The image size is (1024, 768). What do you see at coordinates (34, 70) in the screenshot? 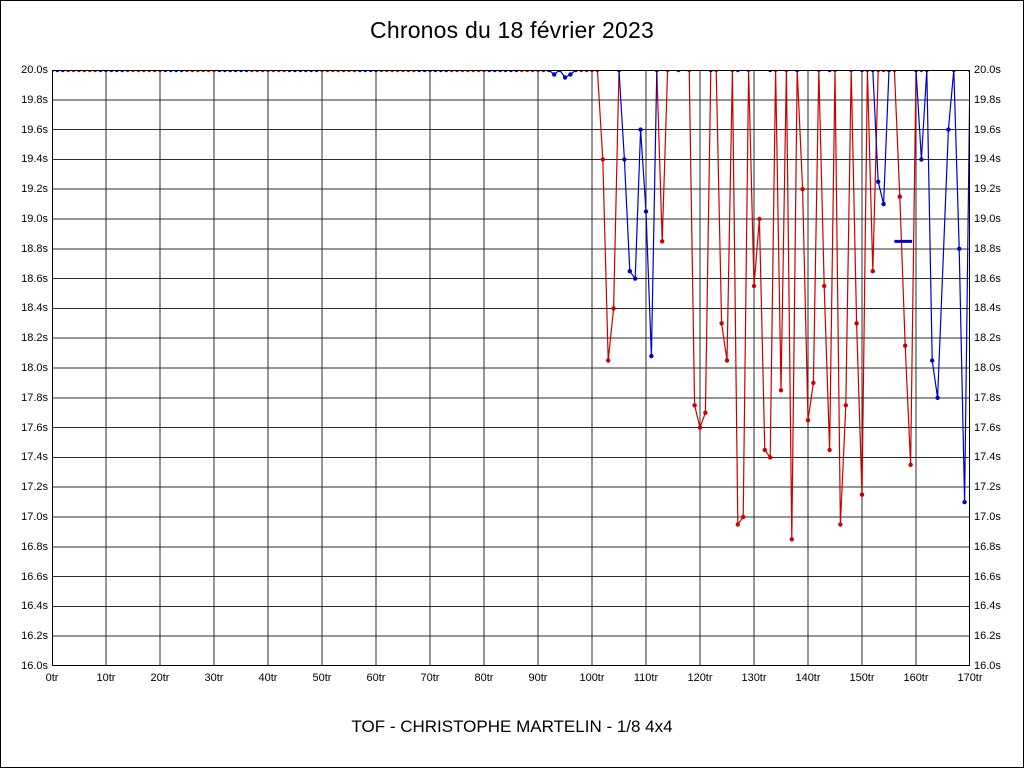
I see `y-tick-label-left: 20.0s` at bounding box center [34, 70].